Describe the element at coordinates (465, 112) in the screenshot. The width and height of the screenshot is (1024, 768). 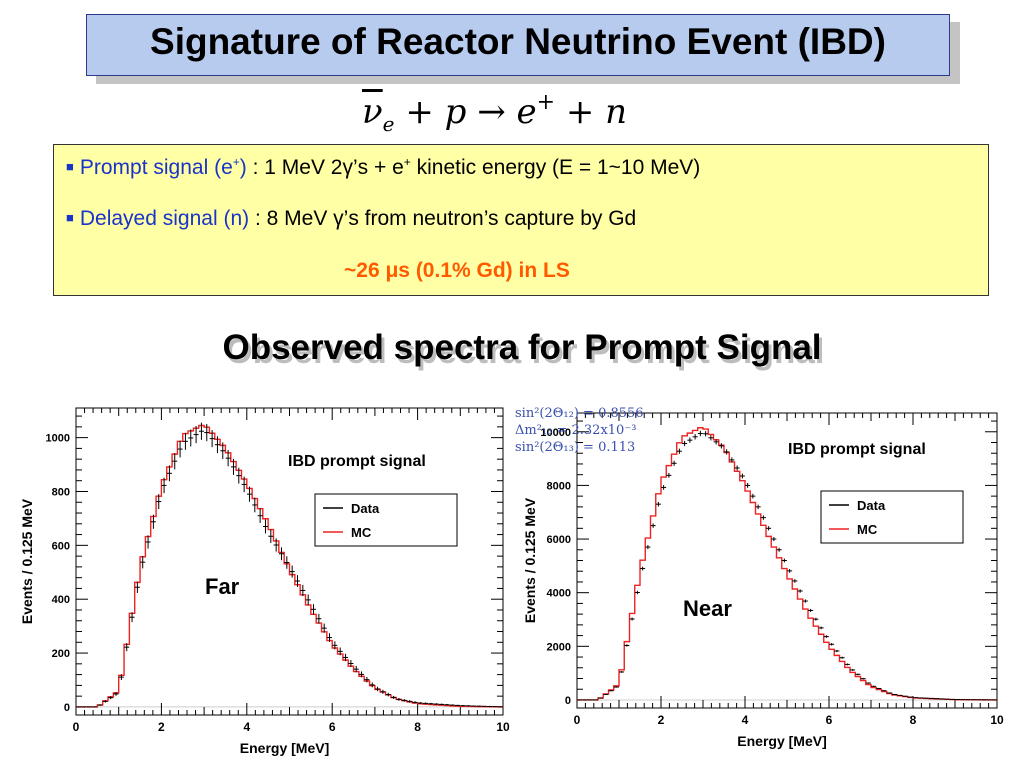
I see `equation-middle: + p → e` at that location.